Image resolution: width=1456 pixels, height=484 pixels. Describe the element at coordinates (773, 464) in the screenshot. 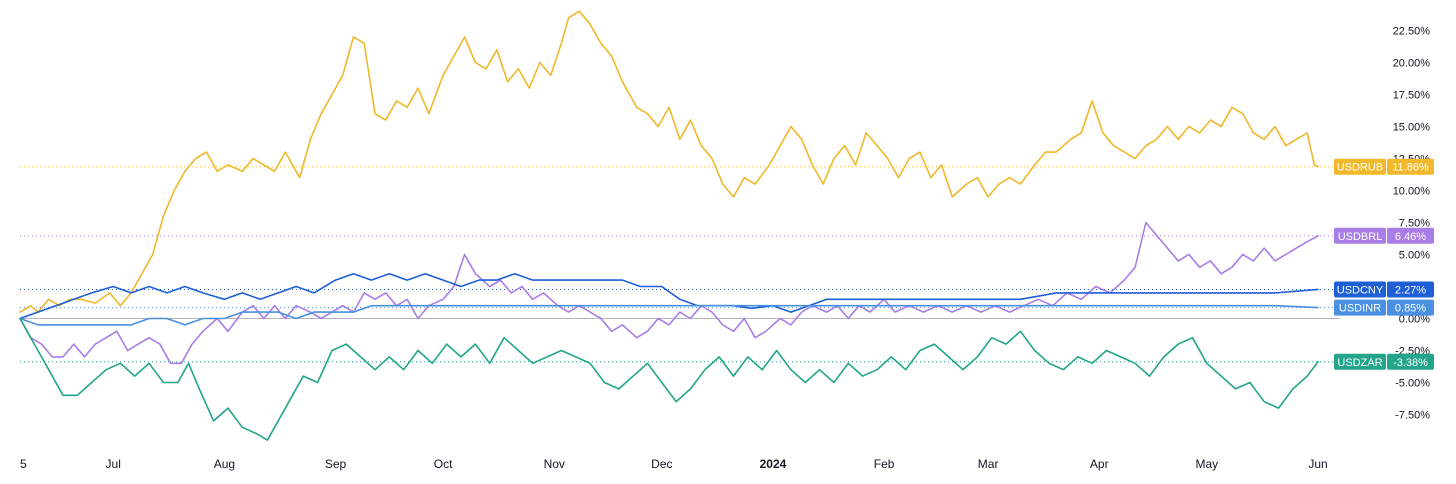

I see `x-tick-label: 2024` at that location.